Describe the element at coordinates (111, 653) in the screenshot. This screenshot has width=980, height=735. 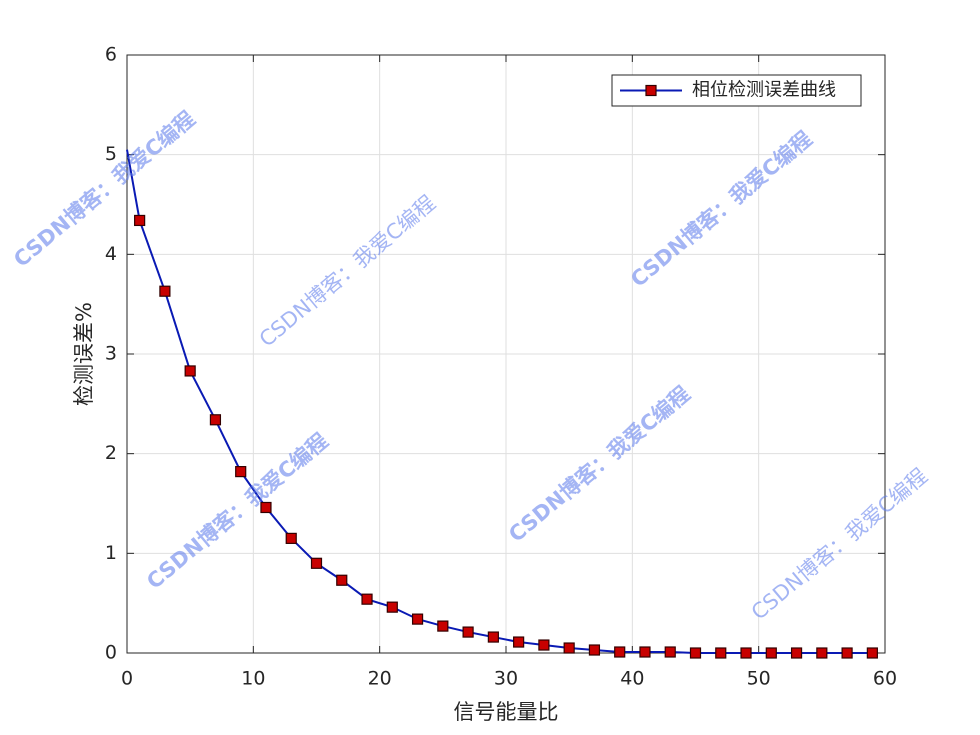
I see `y-tick-label: 0` at that location.